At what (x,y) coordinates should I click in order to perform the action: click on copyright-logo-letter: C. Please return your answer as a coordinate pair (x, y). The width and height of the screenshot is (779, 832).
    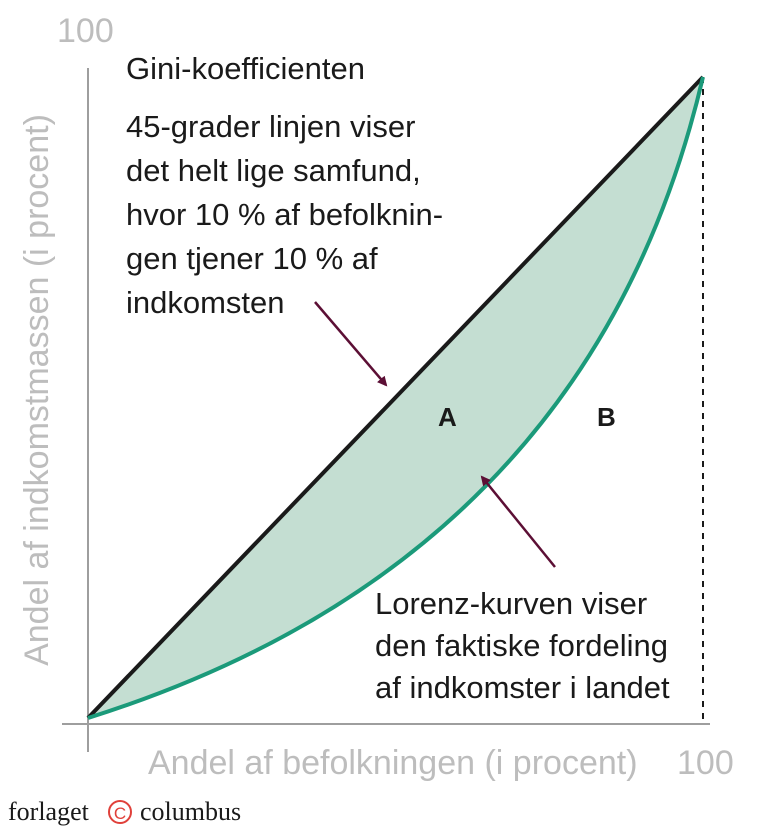
    Looking at the image, I should click on (120, 813).